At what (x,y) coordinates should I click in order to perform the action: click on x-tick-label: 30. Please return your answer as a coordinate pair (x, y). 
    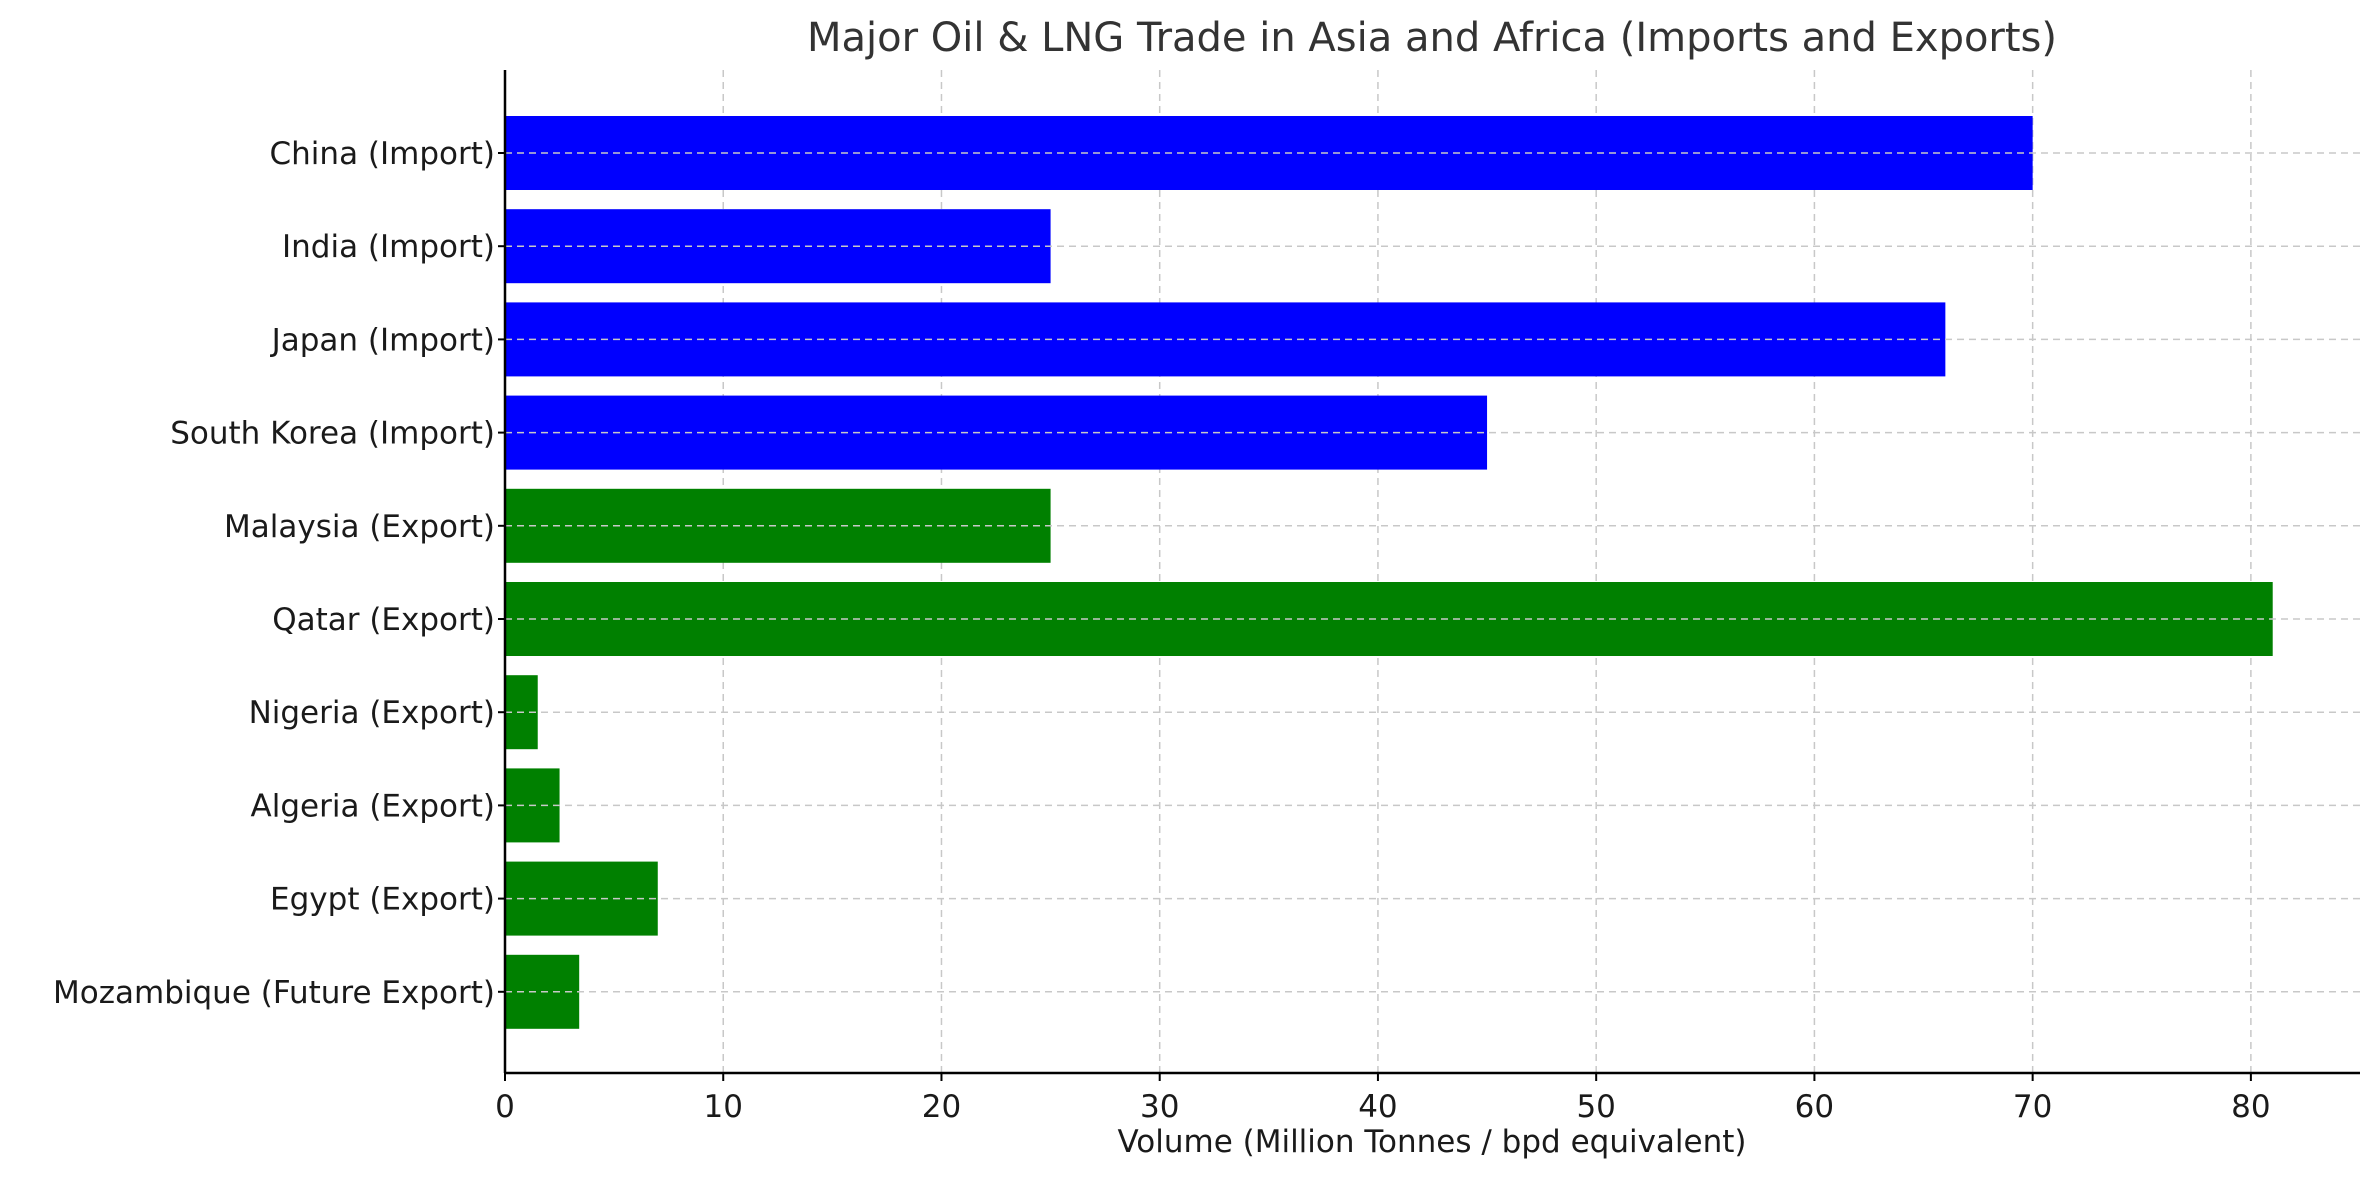
    Looking at the image, I should click on (1159, 1107).